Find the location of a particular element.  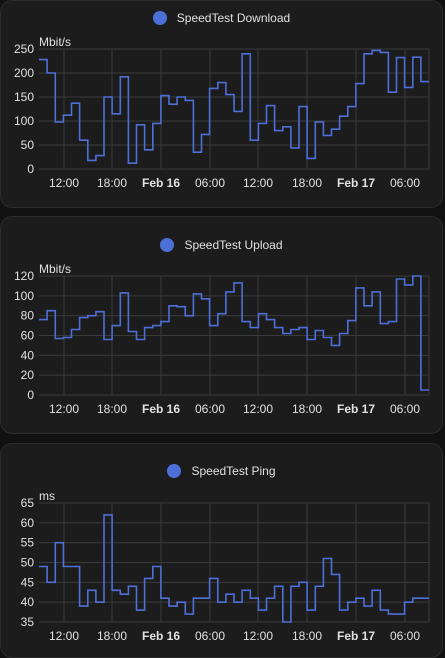

ping-x-tick-label: Feb 16 is located at coordinates (161, 636).